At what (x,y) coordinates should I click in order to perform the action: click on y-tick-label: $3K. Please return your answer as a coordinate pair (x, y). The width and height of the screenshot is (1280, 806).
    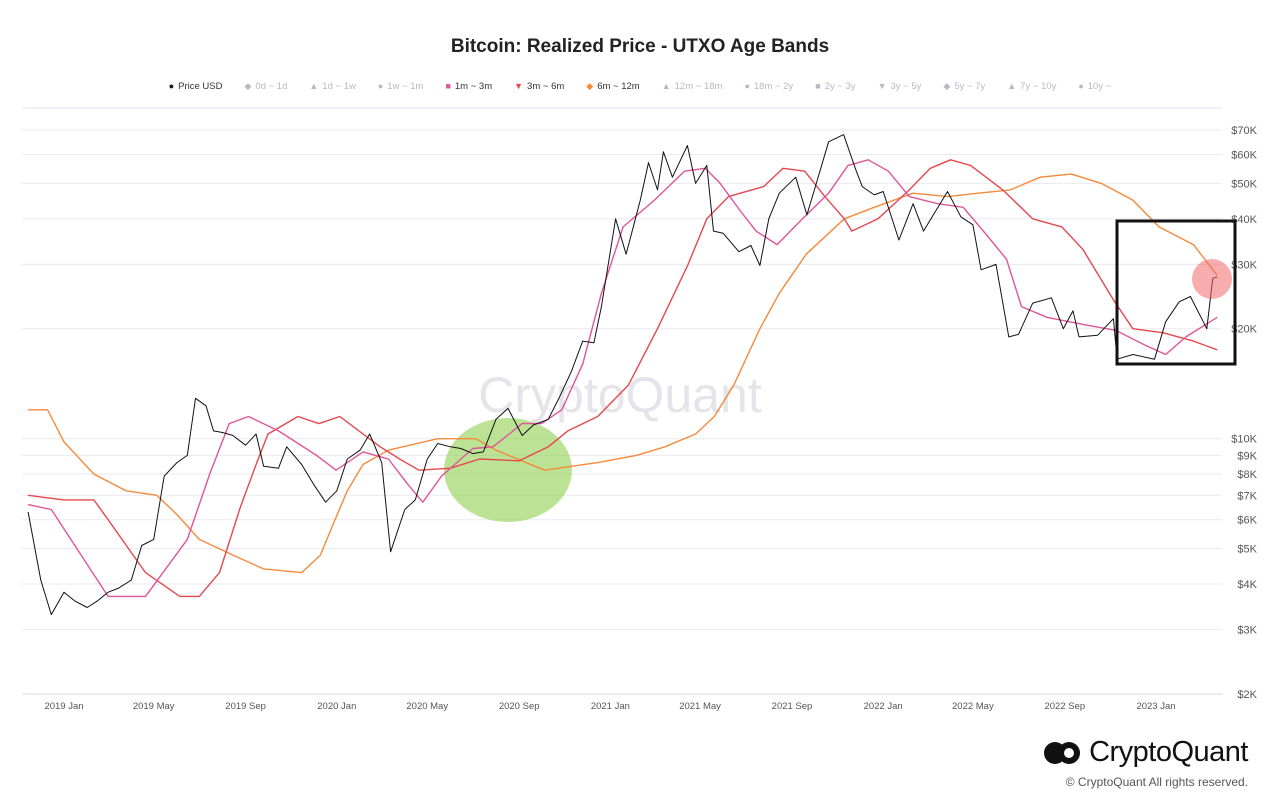
    Looking at the image, I should click on (1247, 631).